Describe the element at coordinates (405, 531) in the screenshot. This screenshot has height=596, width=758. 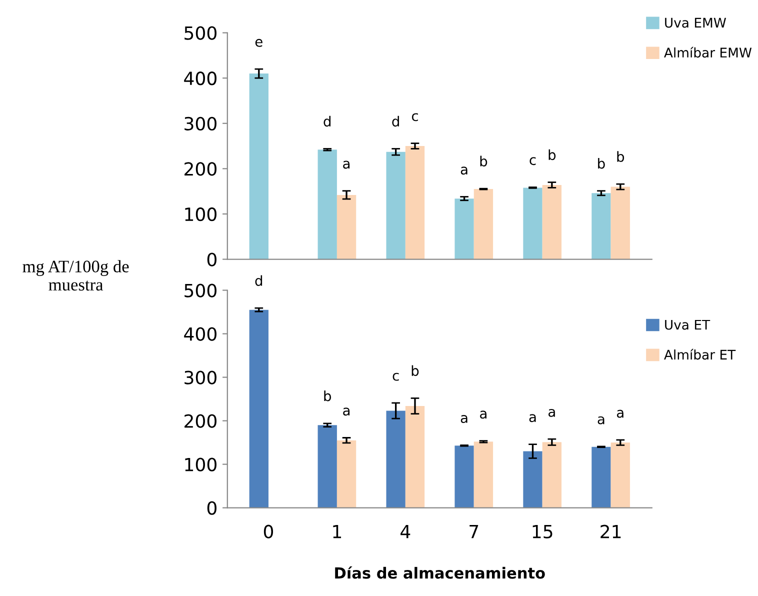
I see `x-tick-label: 4` at that location.